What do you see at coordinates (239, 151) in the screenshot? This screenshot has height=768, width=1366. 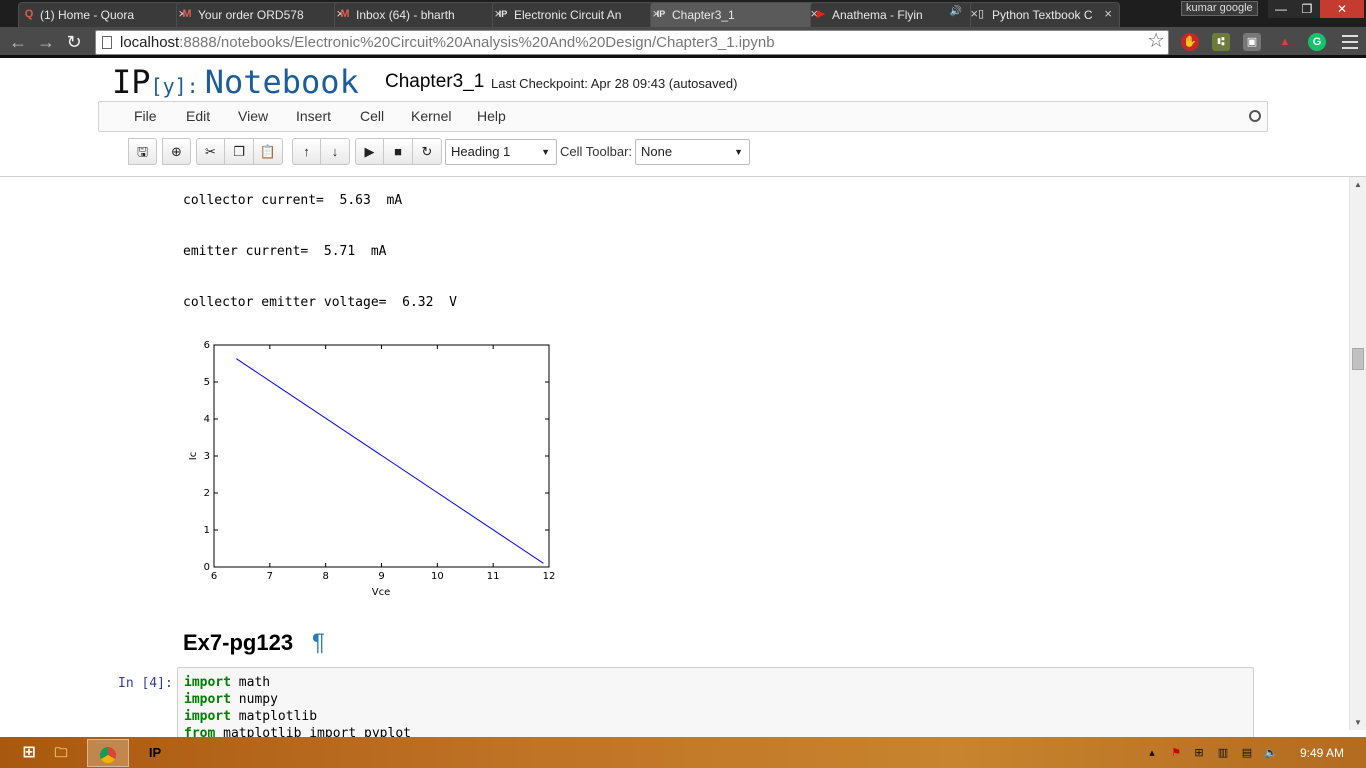 I see `copy-icon: ❐` at bounding box center [239, 151].